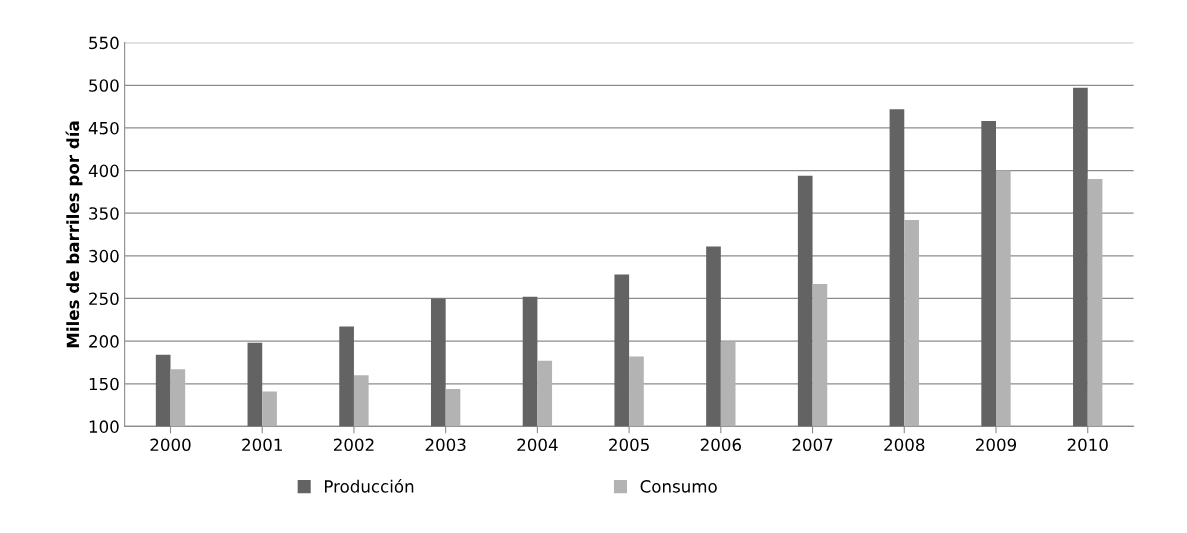 The width and height of the screenshot is (1187, 533). Describe the element at coordinates (678, 486) in the screenshot. I see `legend-label: Consumo` at that location.